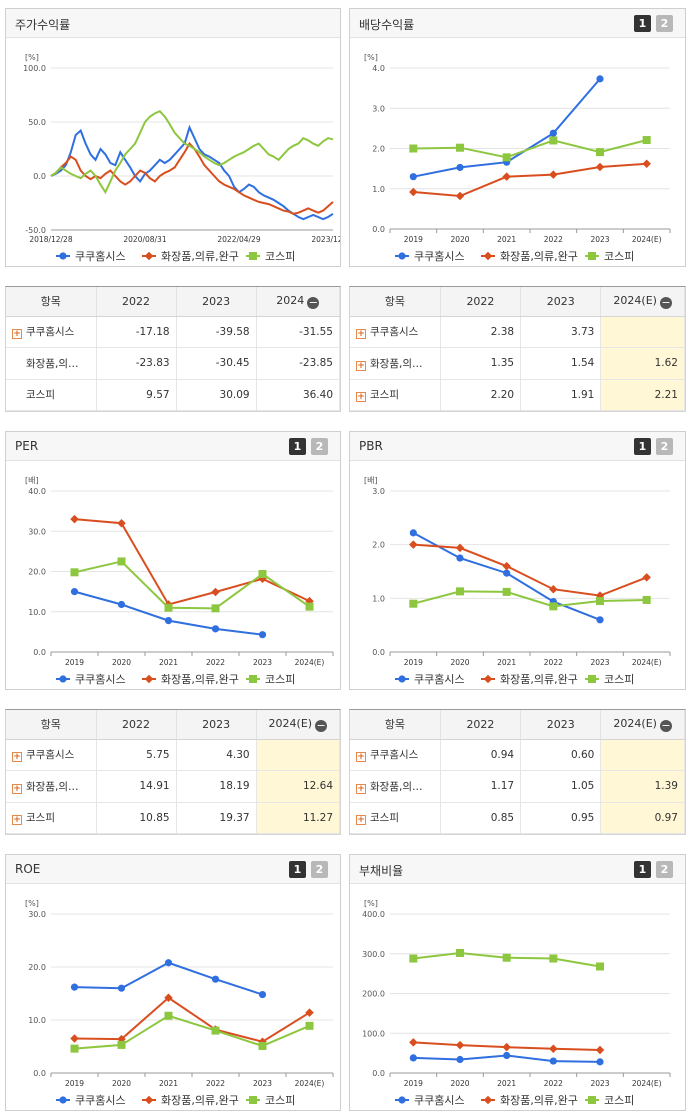  I want to click on unit-label: [배], so click(32, 480).